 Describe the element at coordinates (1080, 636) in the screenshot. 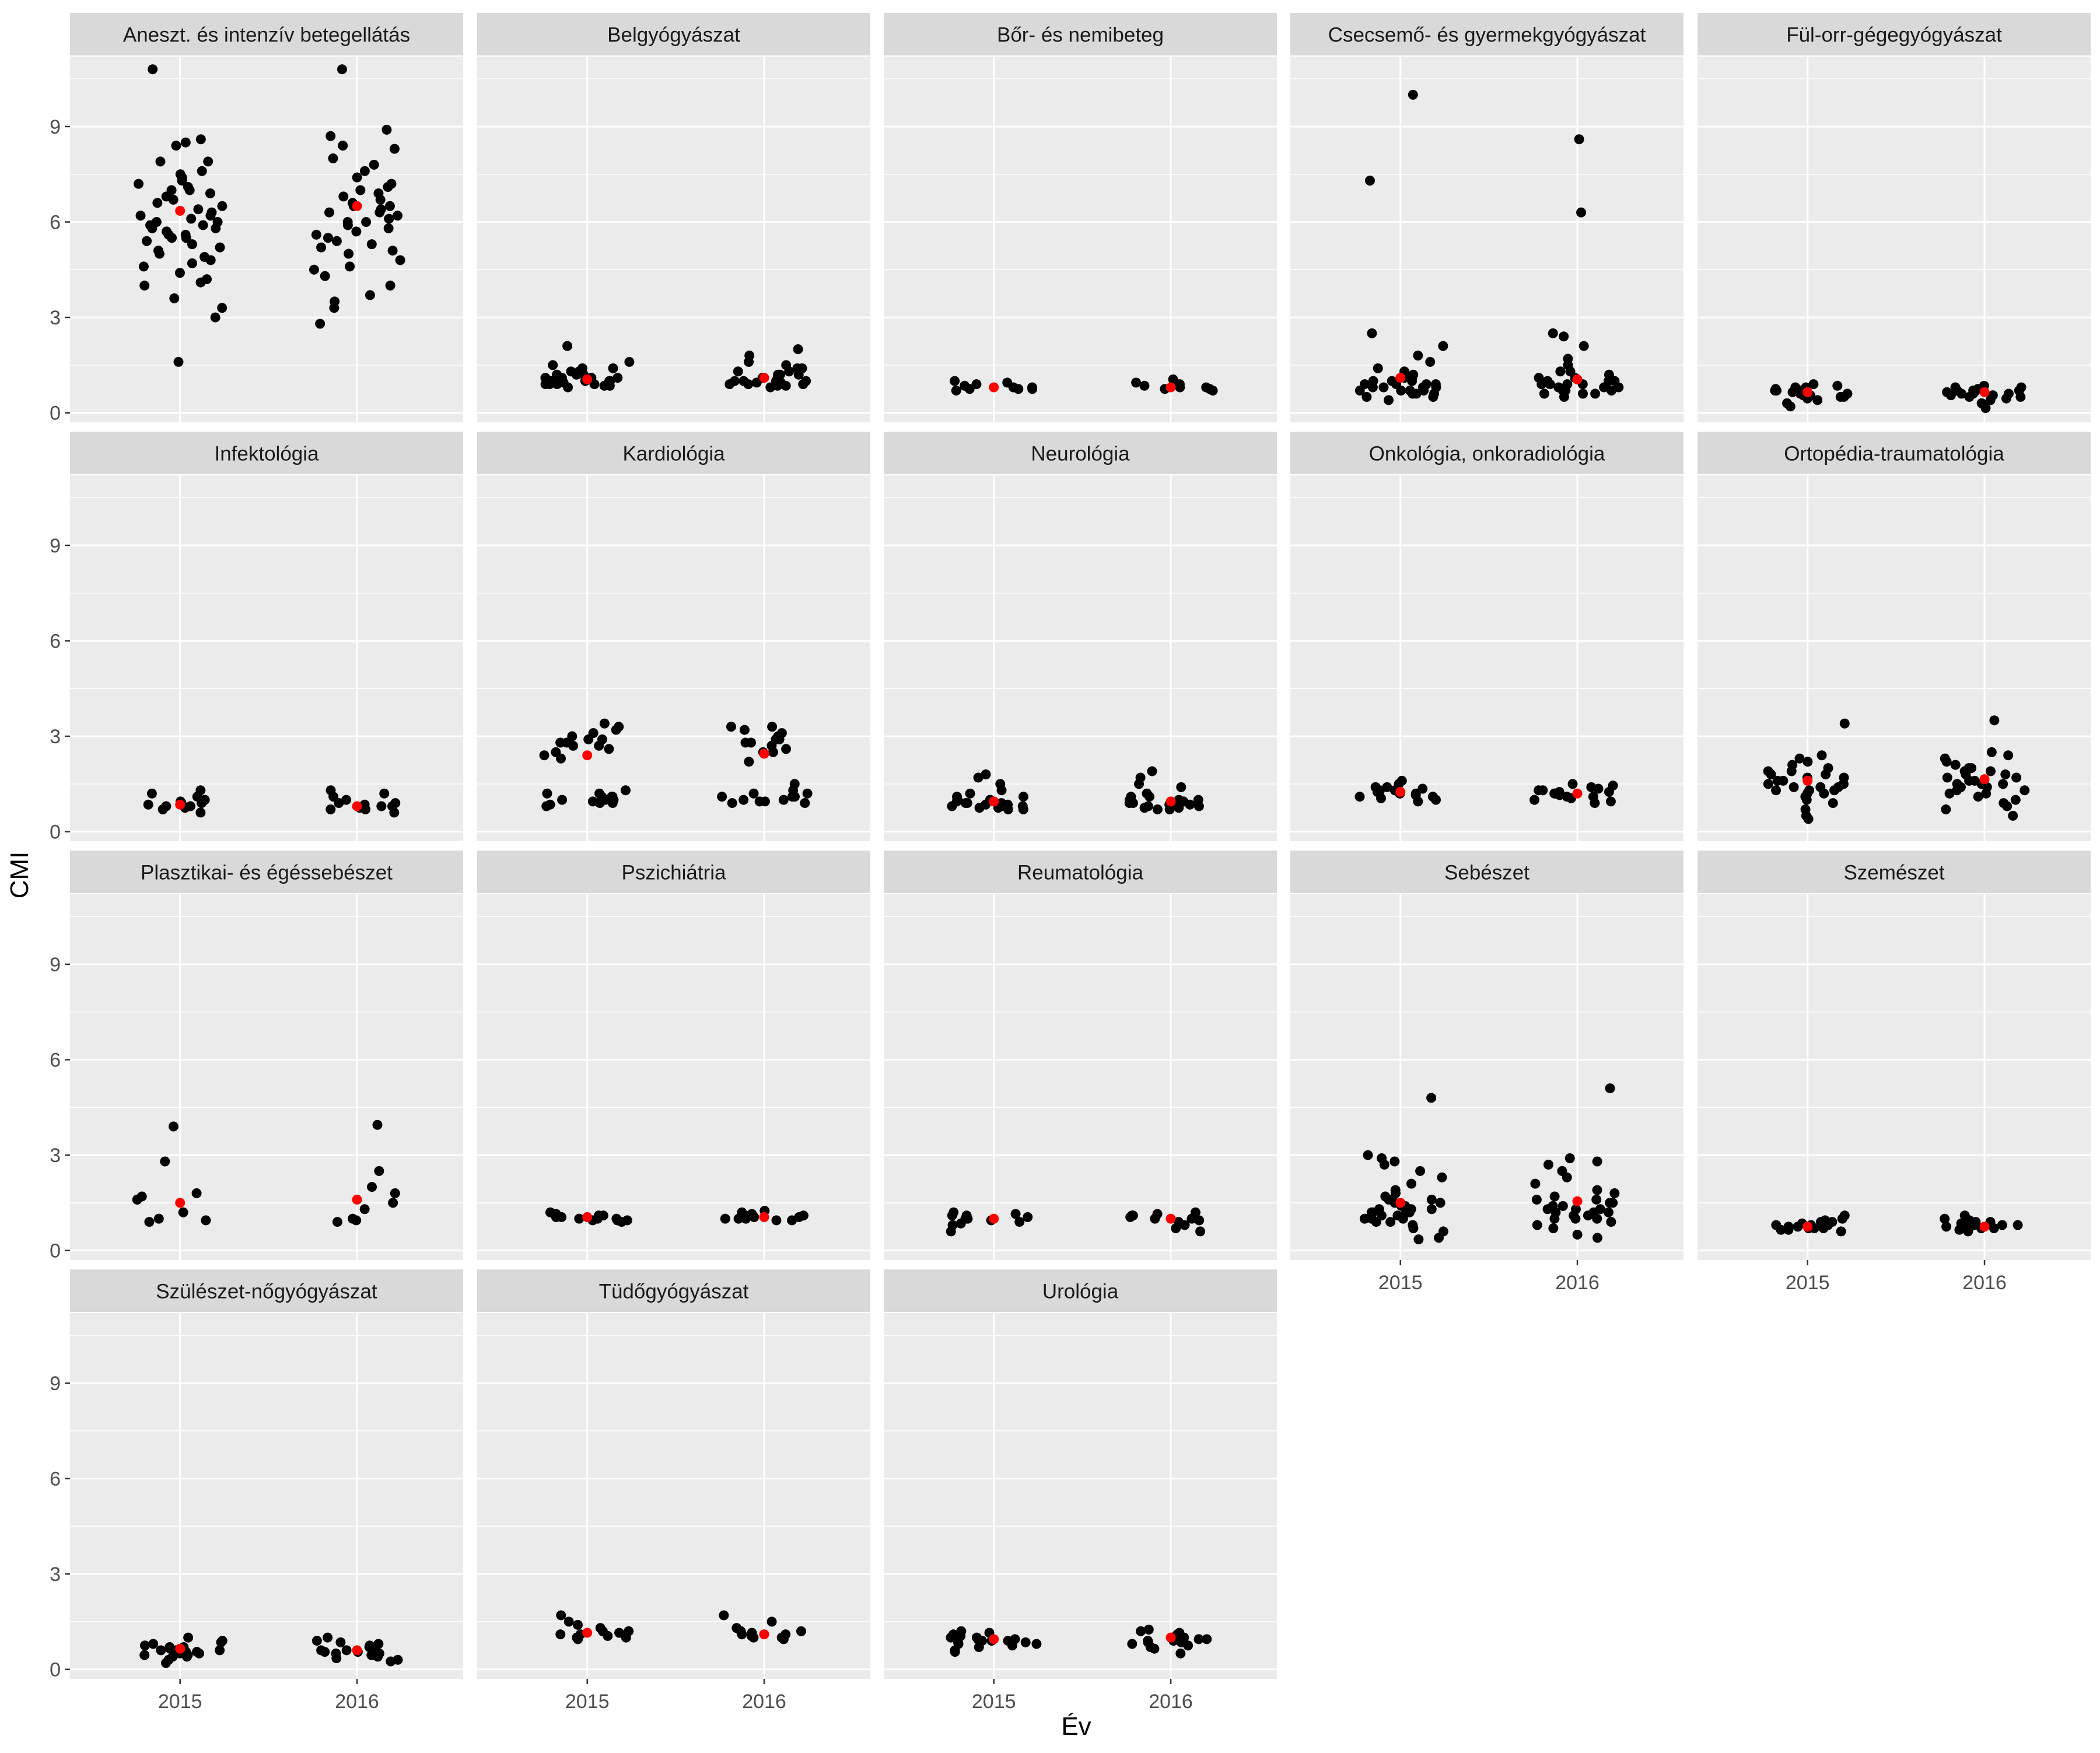

I see `facet-panel: Neurológia` at that location.